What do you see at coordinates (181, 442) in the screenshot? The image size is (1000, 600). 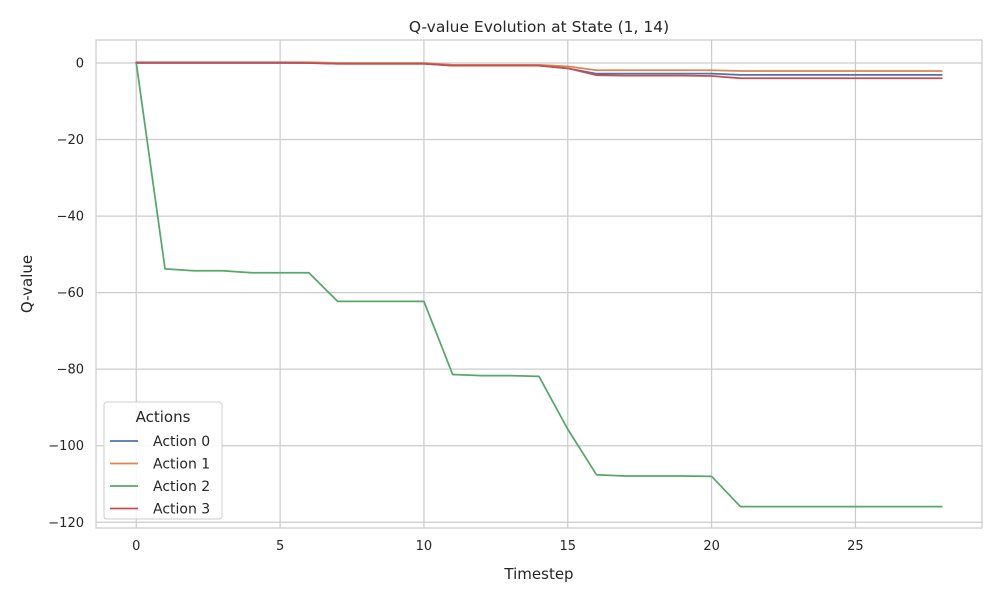 I see `legend-label: Action 0` at bounding box center [181, 442].